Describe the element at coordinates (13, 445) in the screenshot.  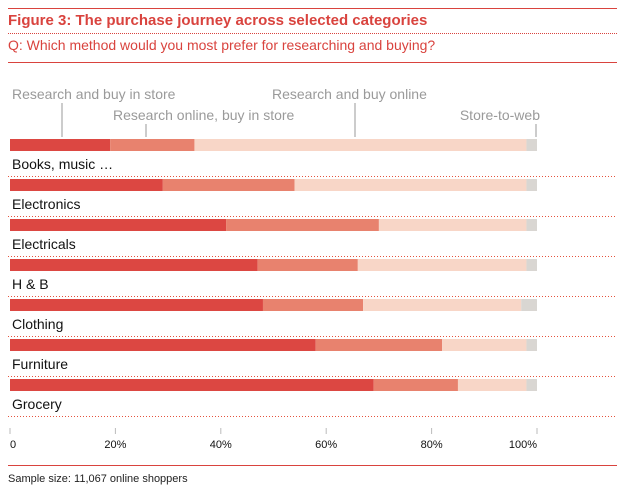
I see `x-tick-label: 0` at that location.